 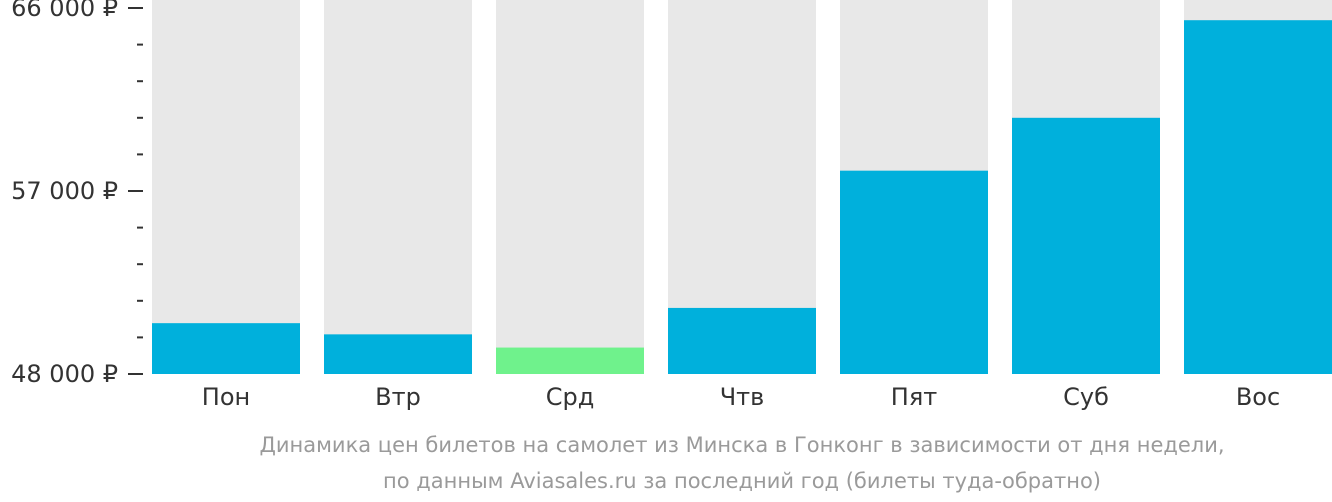 What do you see at coordinates (64, 11) in the screenshot?
I see `y-tick-label: 66 000 ₽` at bounding box center [64, 11].